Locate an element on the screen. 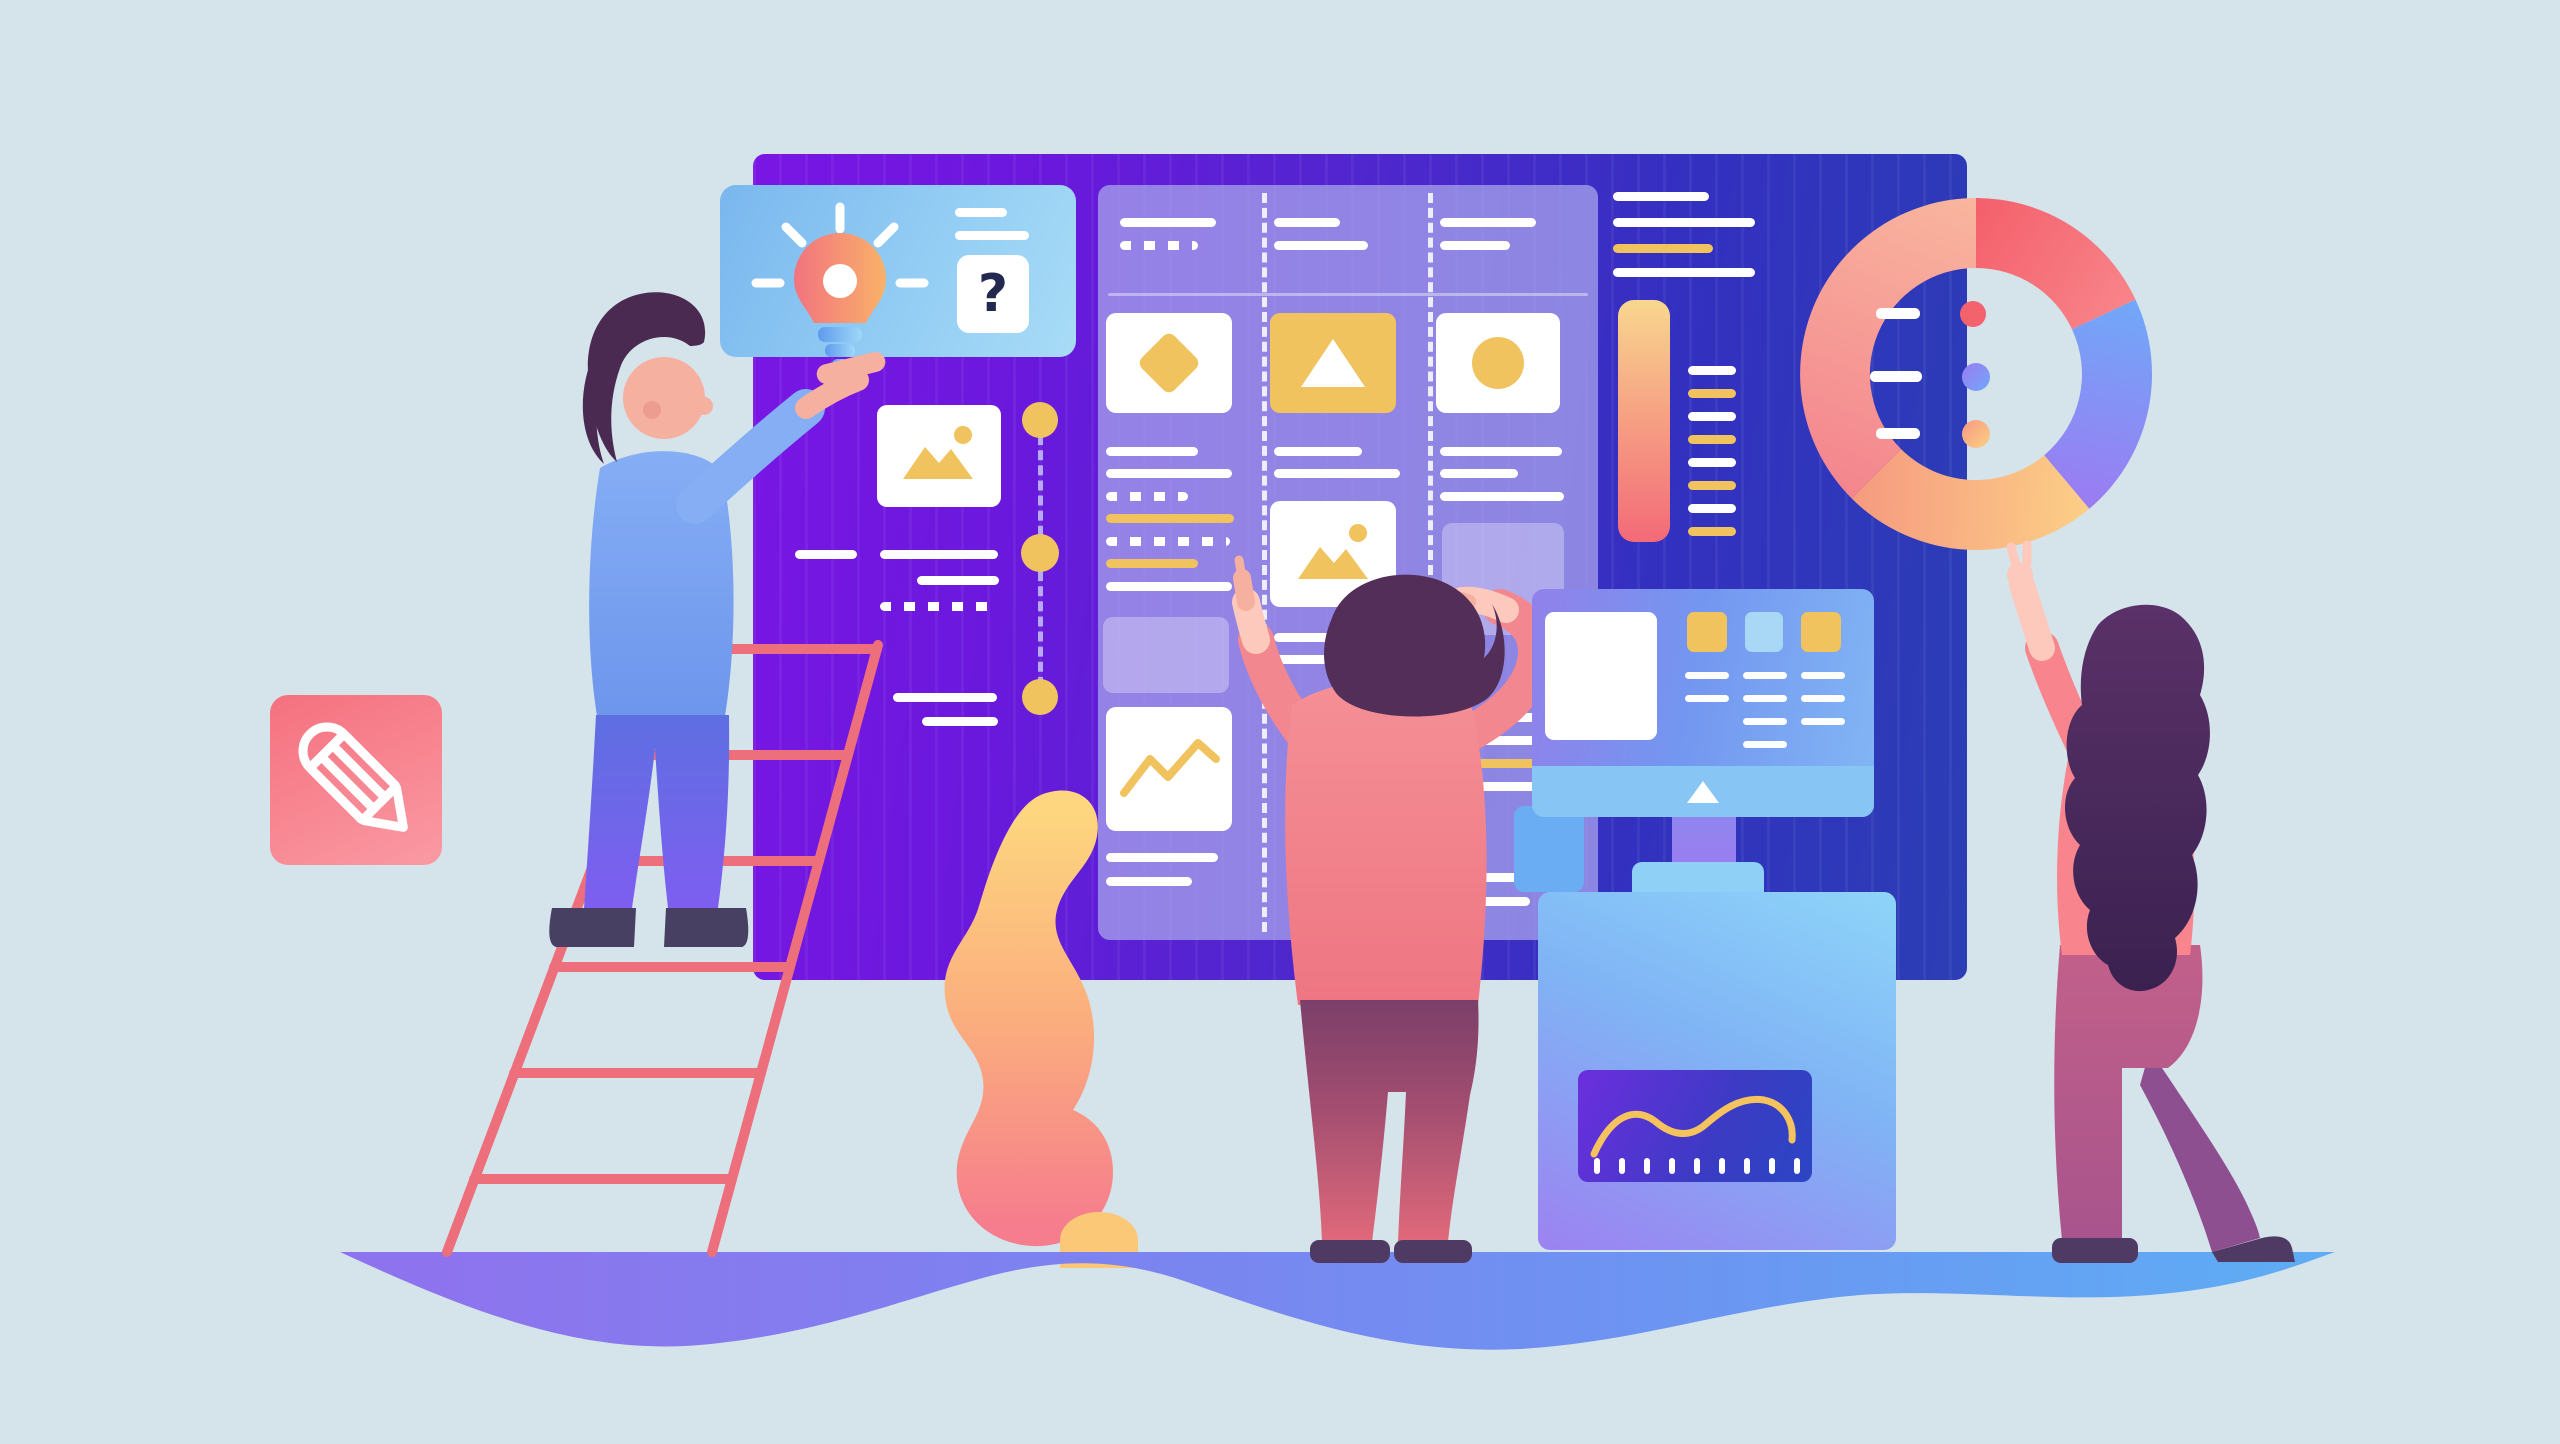 The width and height of the screenshot is (2560, 1444). donut-segment-red is located at coordinates (2056, 264).